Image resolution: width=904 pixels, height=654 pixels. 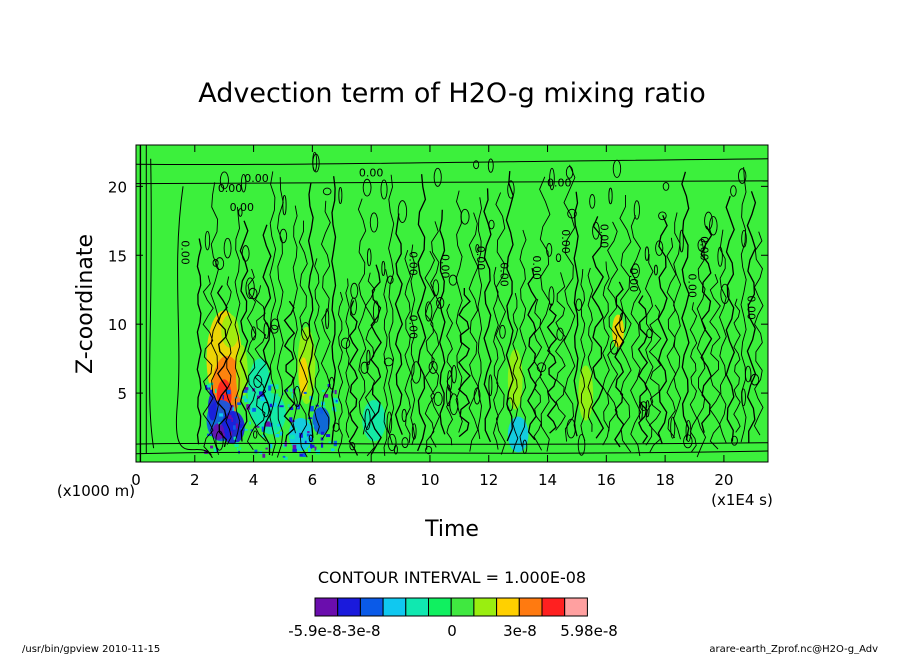 I want to click on contour-interval-text: CONTOUR INTERVAL = 1.000E-08, so click(x=452, y=577).